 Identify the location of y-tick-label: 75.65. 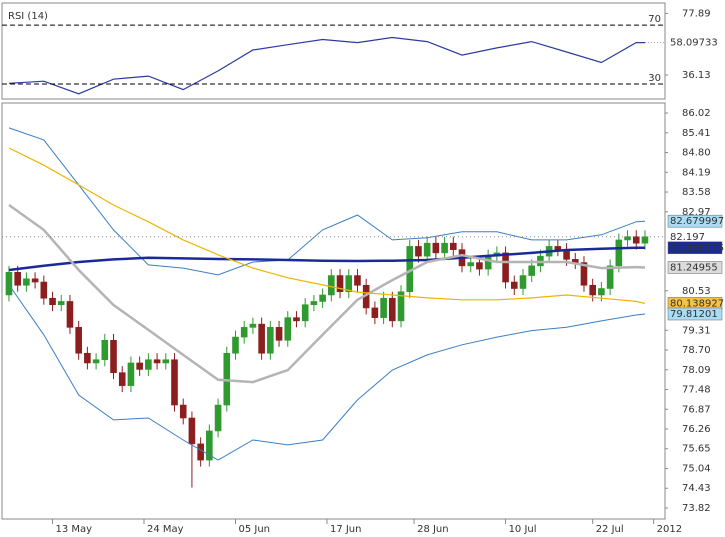
(696, 449).